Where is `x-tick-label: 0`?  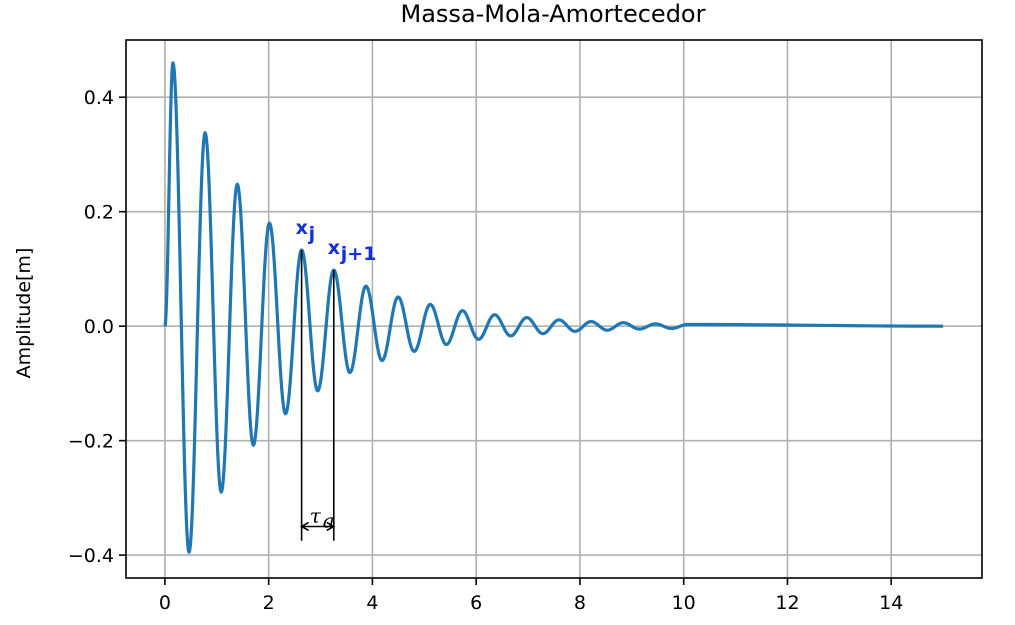
x-tick-label: 0 is located at coordinates (165, 603).